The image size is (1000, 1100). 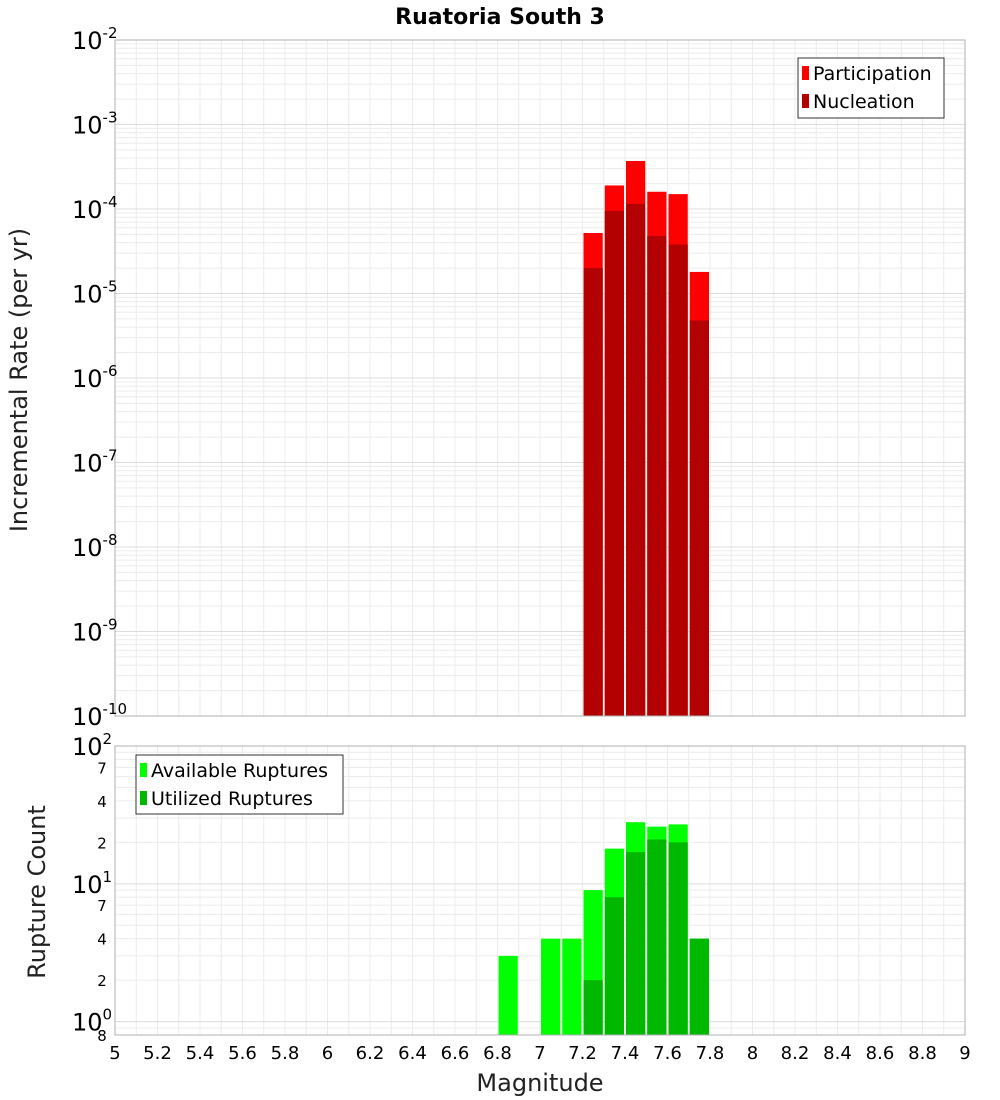 What do you see at coordinates (95, 546) in the screenshot?
I see `top-y-tick-label: 10⁻⁸` at bounding box center [95, 546].